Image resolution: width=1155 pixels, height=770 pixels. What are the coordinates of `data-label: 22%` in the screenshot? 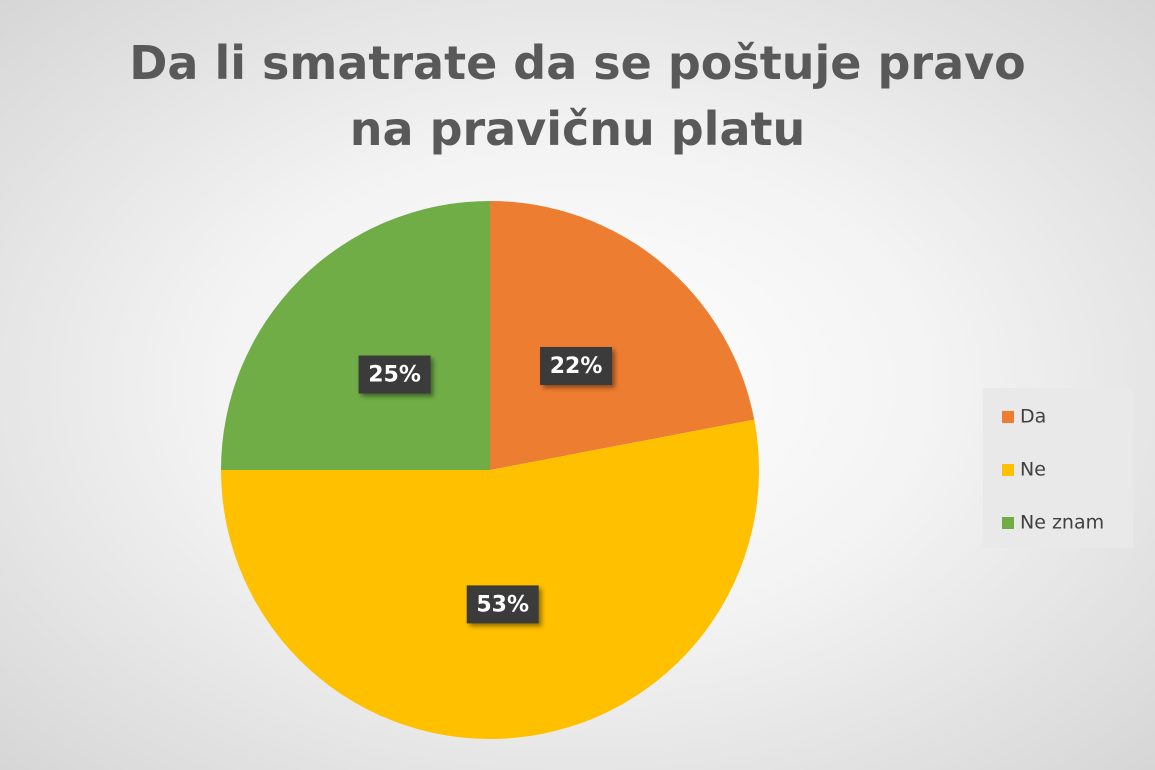 It's located at (576, 366).